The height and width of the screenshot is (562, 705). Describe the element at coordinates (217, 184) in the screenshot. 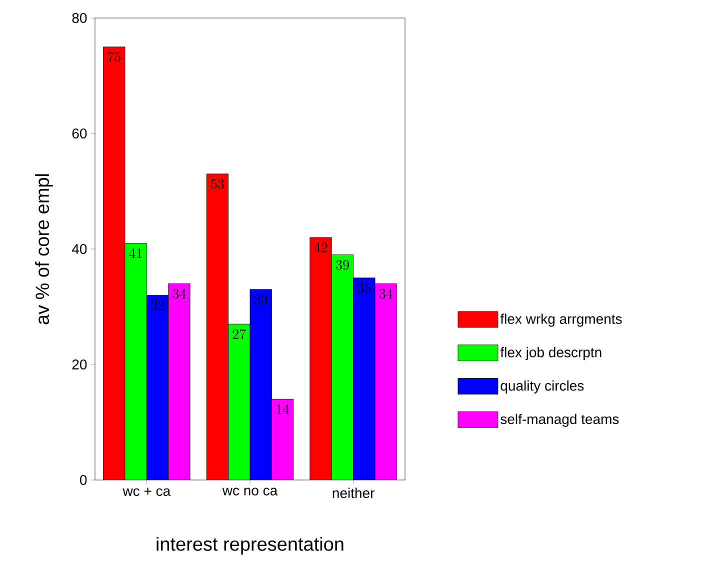

I see `data-label: 53` at that location.